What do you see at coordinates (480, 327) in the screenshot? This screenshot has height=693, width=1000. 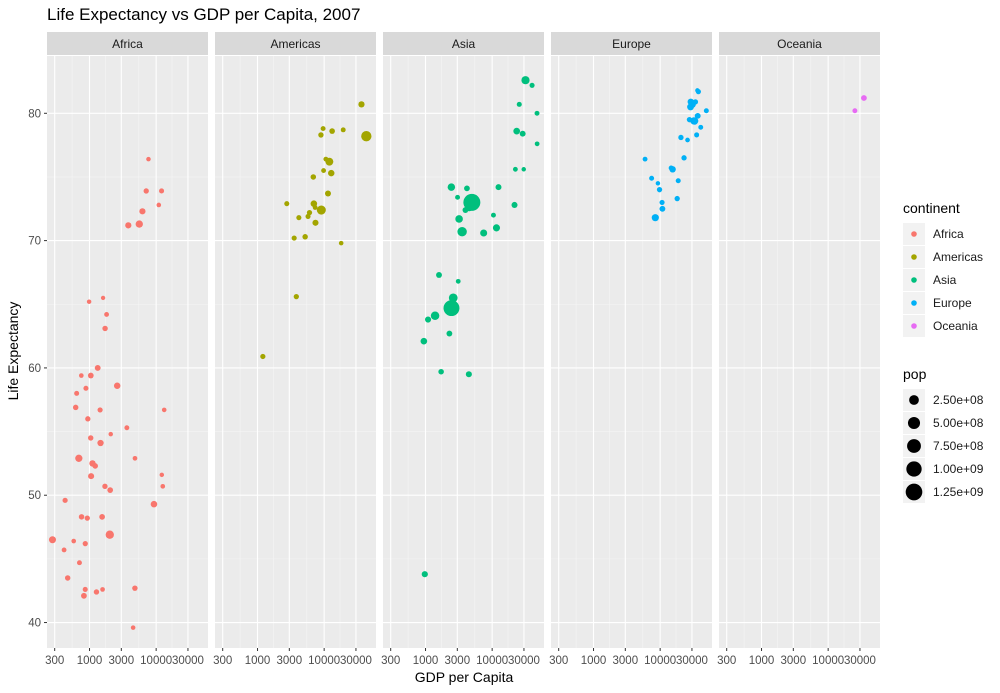 I see `series-asia` at bounding box center [480, 327].